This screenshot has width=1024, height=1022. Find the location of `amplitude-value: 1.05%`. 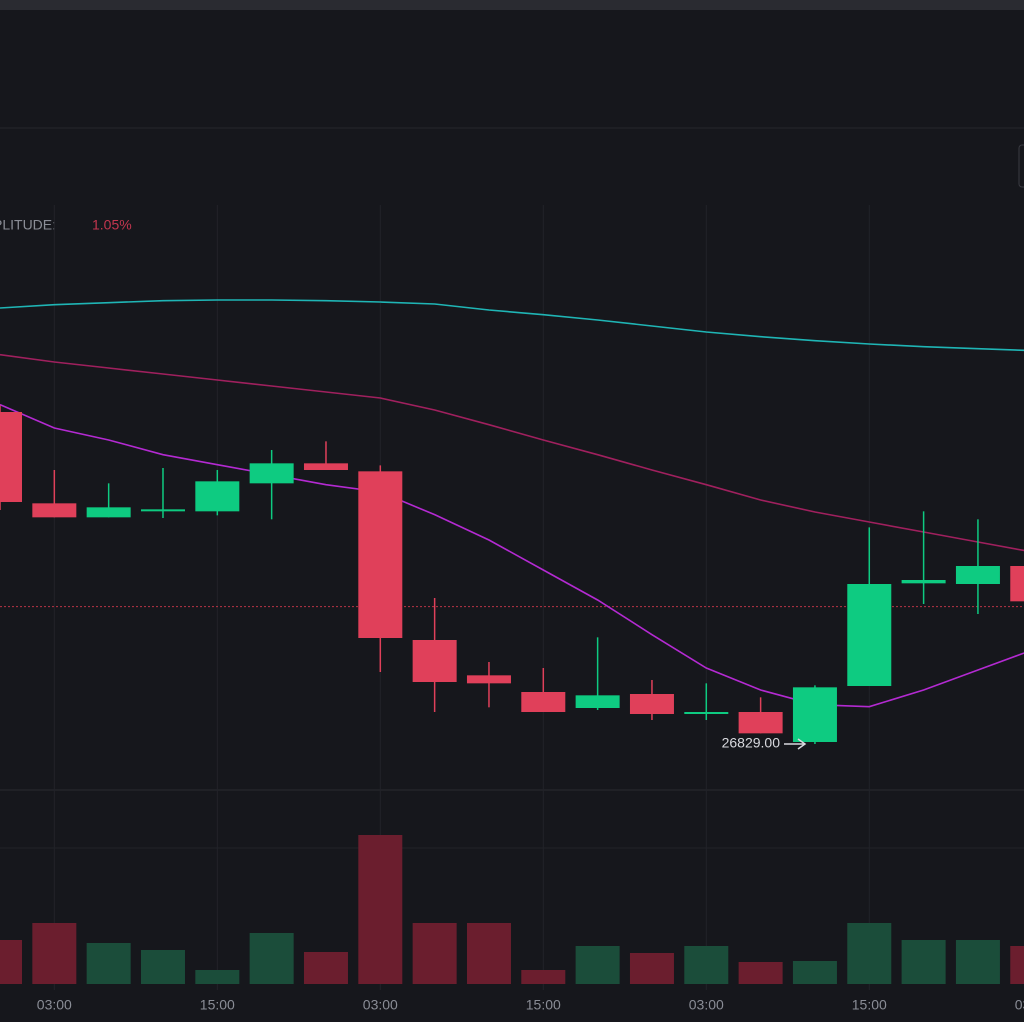

amplitude-value: 1.05% is located at coordinates (112, 225).